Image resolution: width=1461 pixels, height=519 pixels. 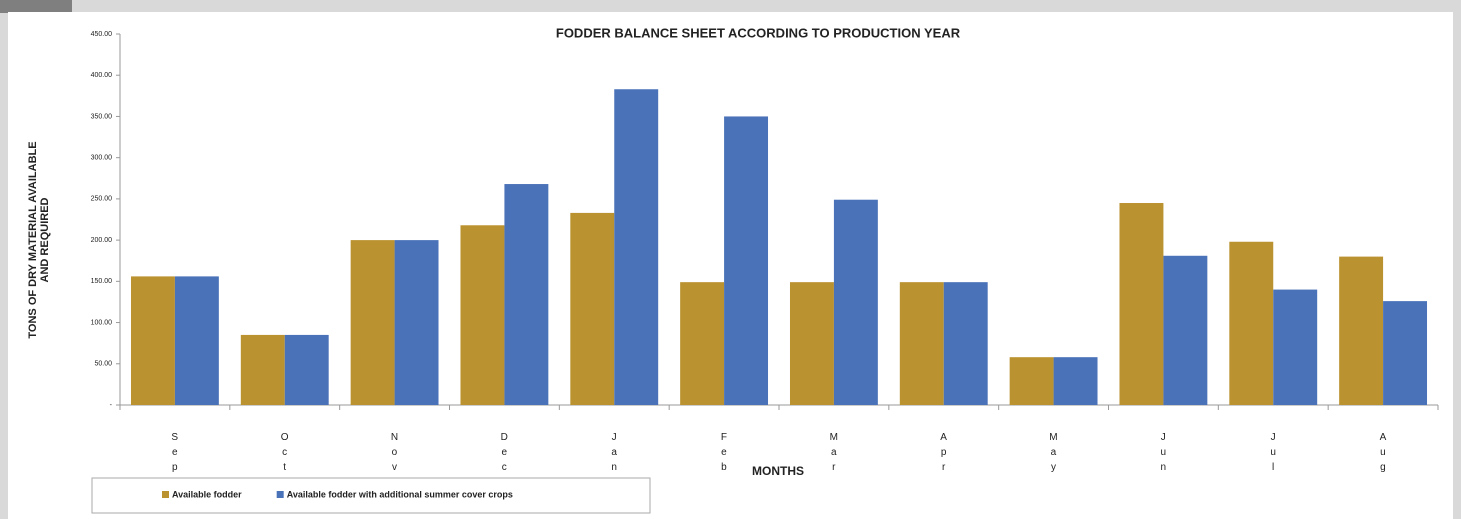 I want to click on y-axis-title: AND REQUIRED, so click(x=45, y=239).